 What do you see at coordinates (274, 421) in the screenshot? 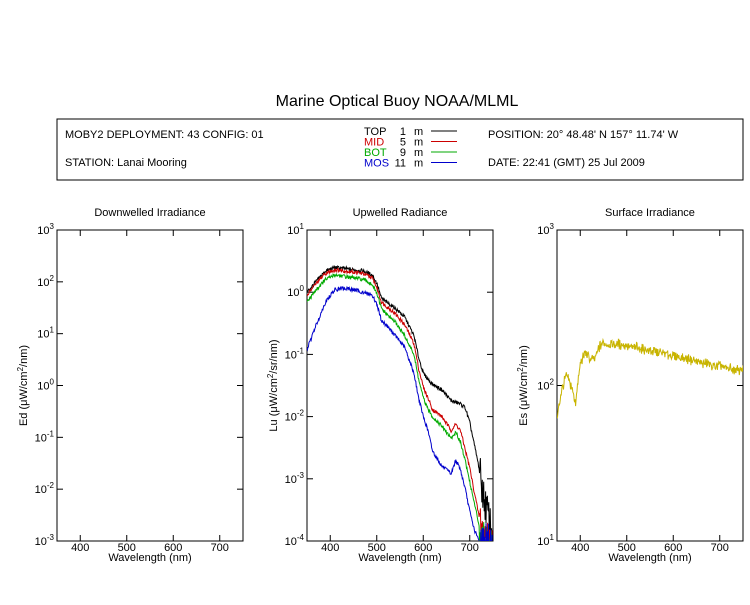
I see `y-axis-label-part: Lu (` at bounding box center [274, 421].